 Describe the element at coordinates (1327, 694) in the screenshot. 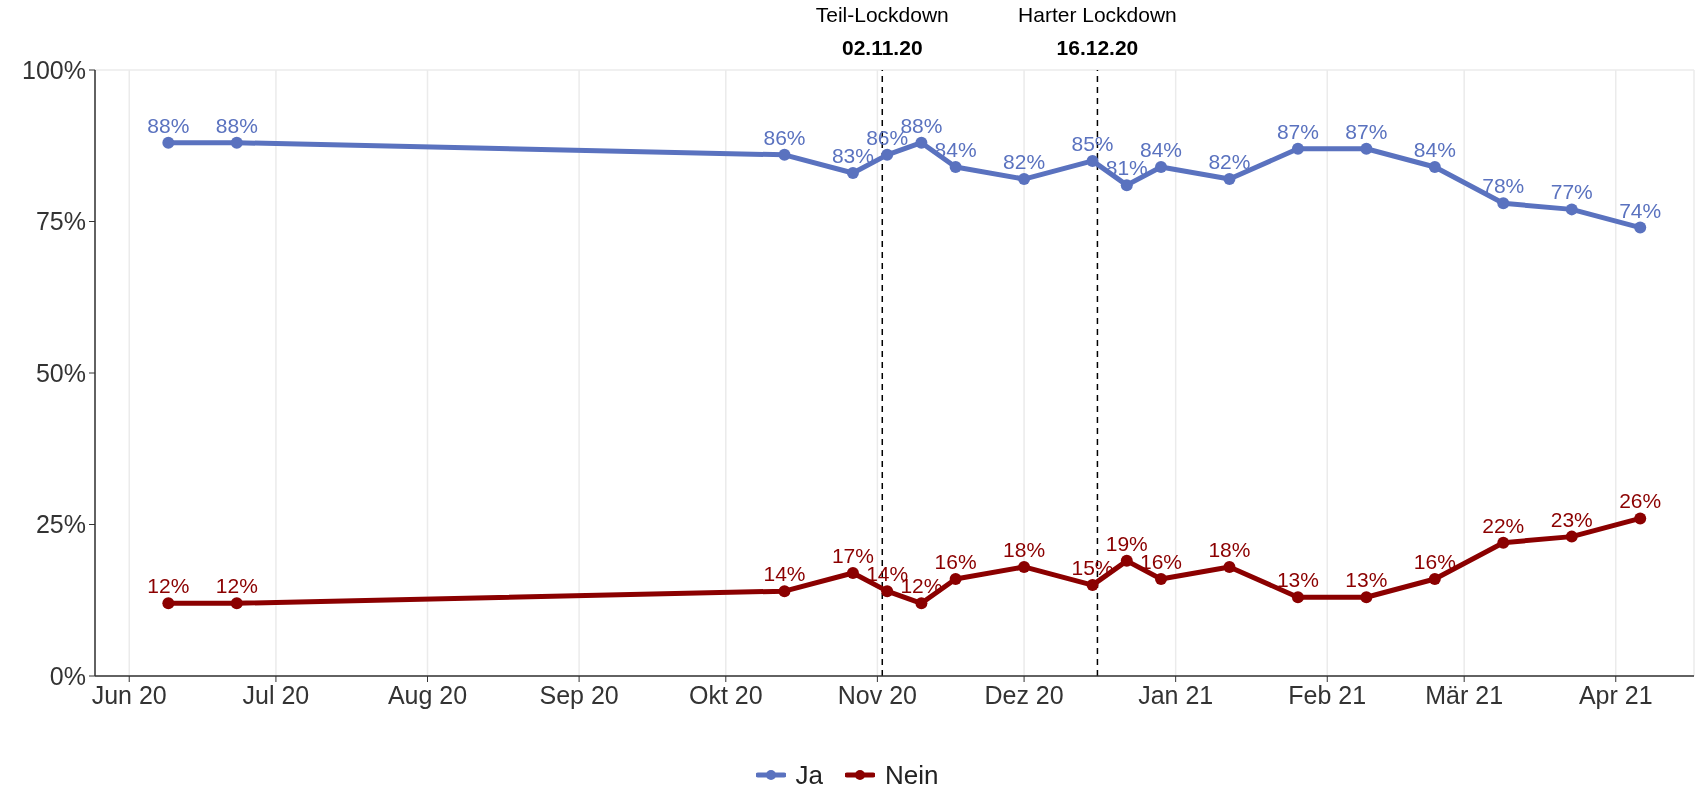

I see `x-tick-label: Feb 21` at that location.